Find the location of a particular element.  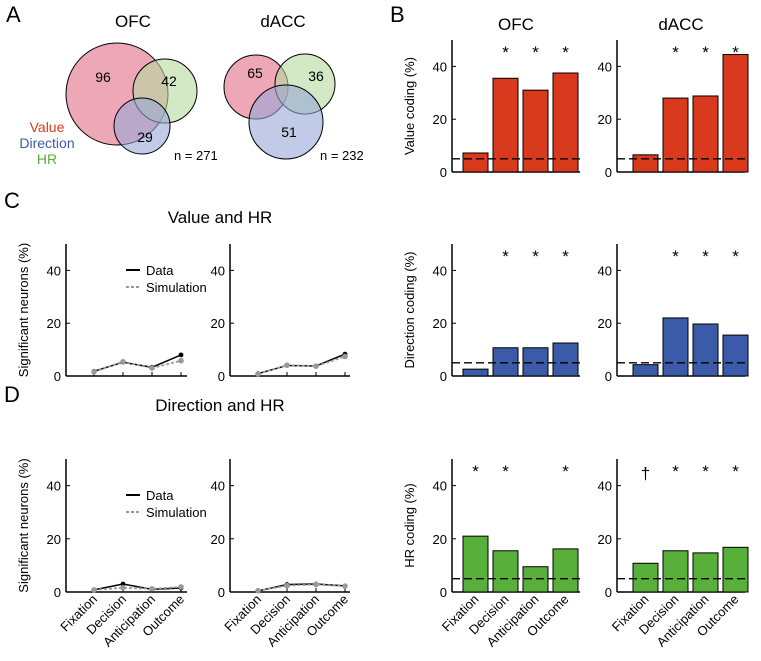

panel-label-b: B is located at coordinates (397, 14).